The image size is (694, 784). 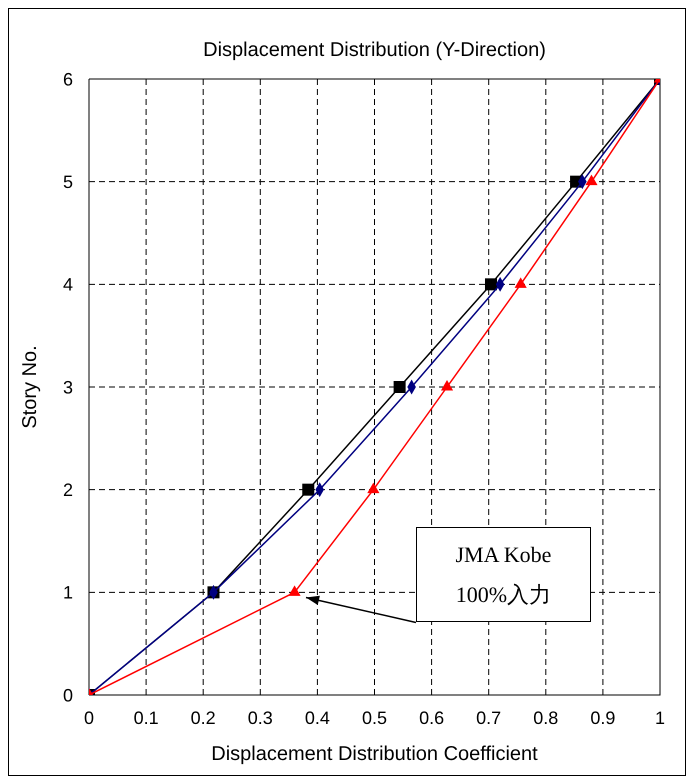 I want to click on annotation: JMA Kobe 100%入力, so click(x=503, y=574).